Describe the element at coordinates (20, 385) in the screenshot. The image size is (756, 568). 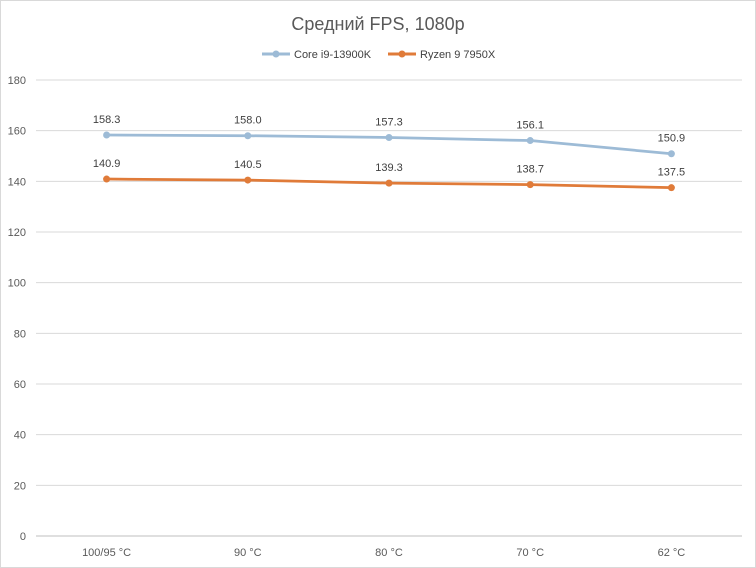
I see `y-tick-label: 60` at that location.